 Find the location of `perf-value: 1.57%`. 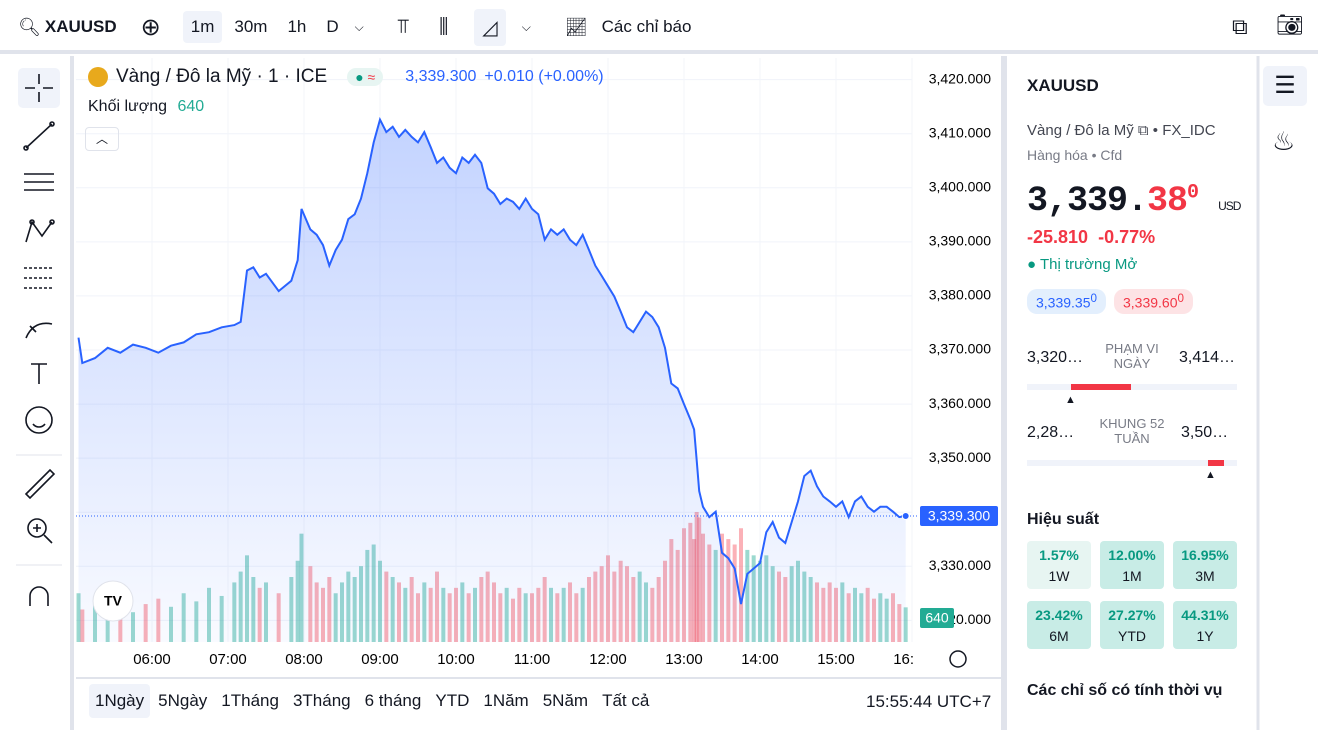

perf-value: 1.57% is located at coordinates (1059, 555).